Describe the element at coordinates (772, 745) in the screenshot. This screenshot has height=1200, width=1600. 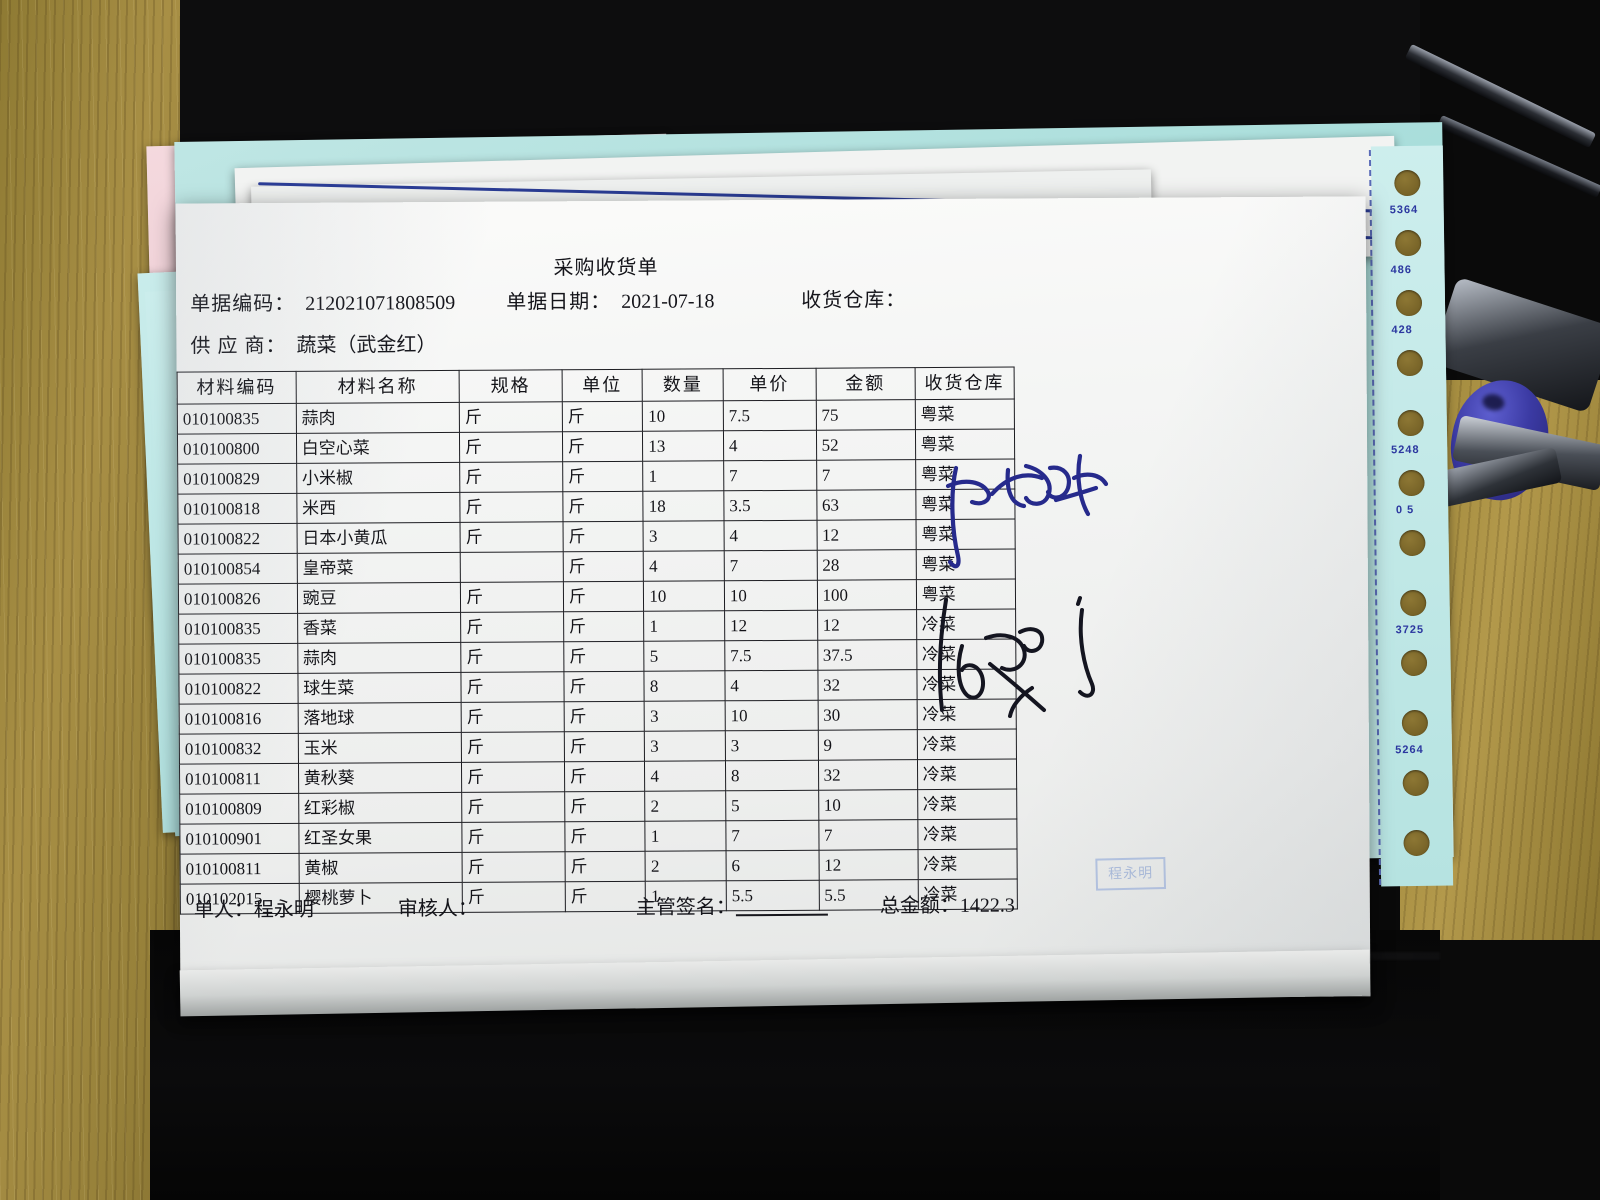
I see `item-price: 3` at that location.